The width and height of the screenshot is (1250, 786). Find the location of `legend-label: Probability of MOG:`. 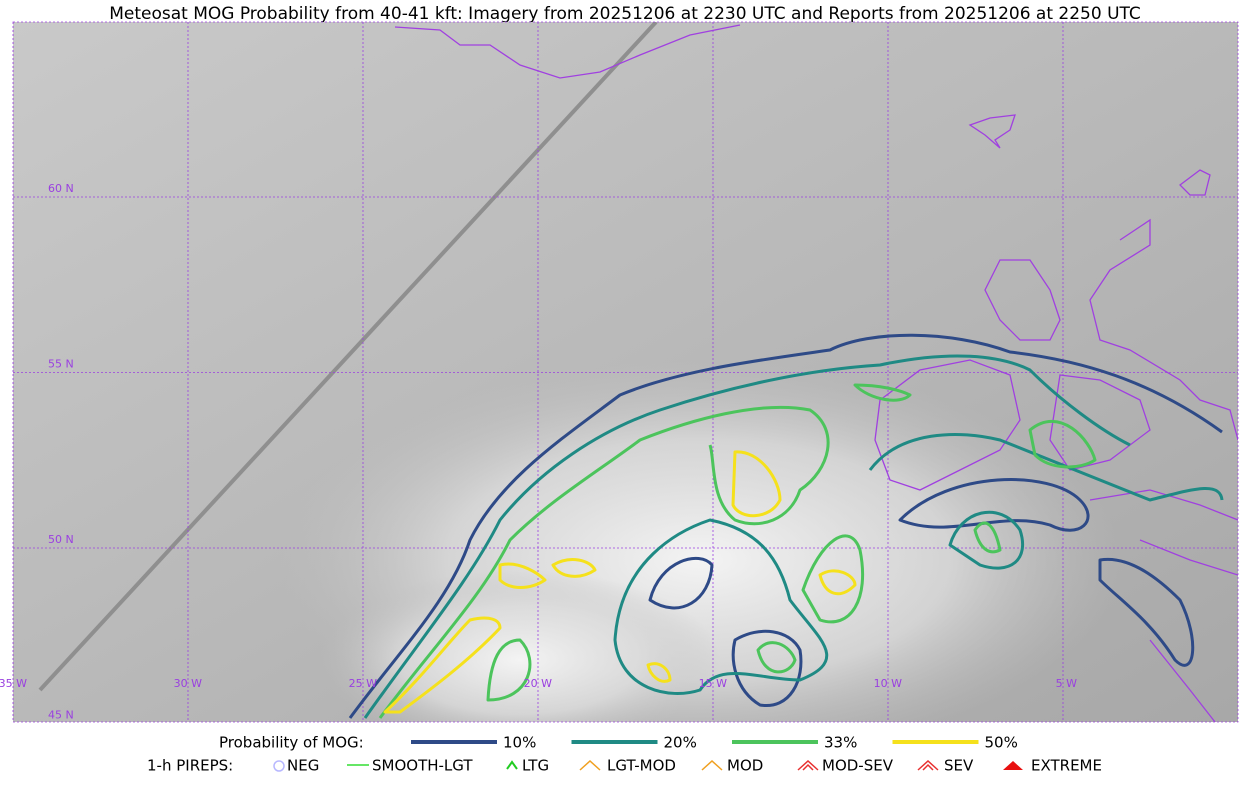

legend-label: Probability of MOG: is located at coordinates (291, 743).